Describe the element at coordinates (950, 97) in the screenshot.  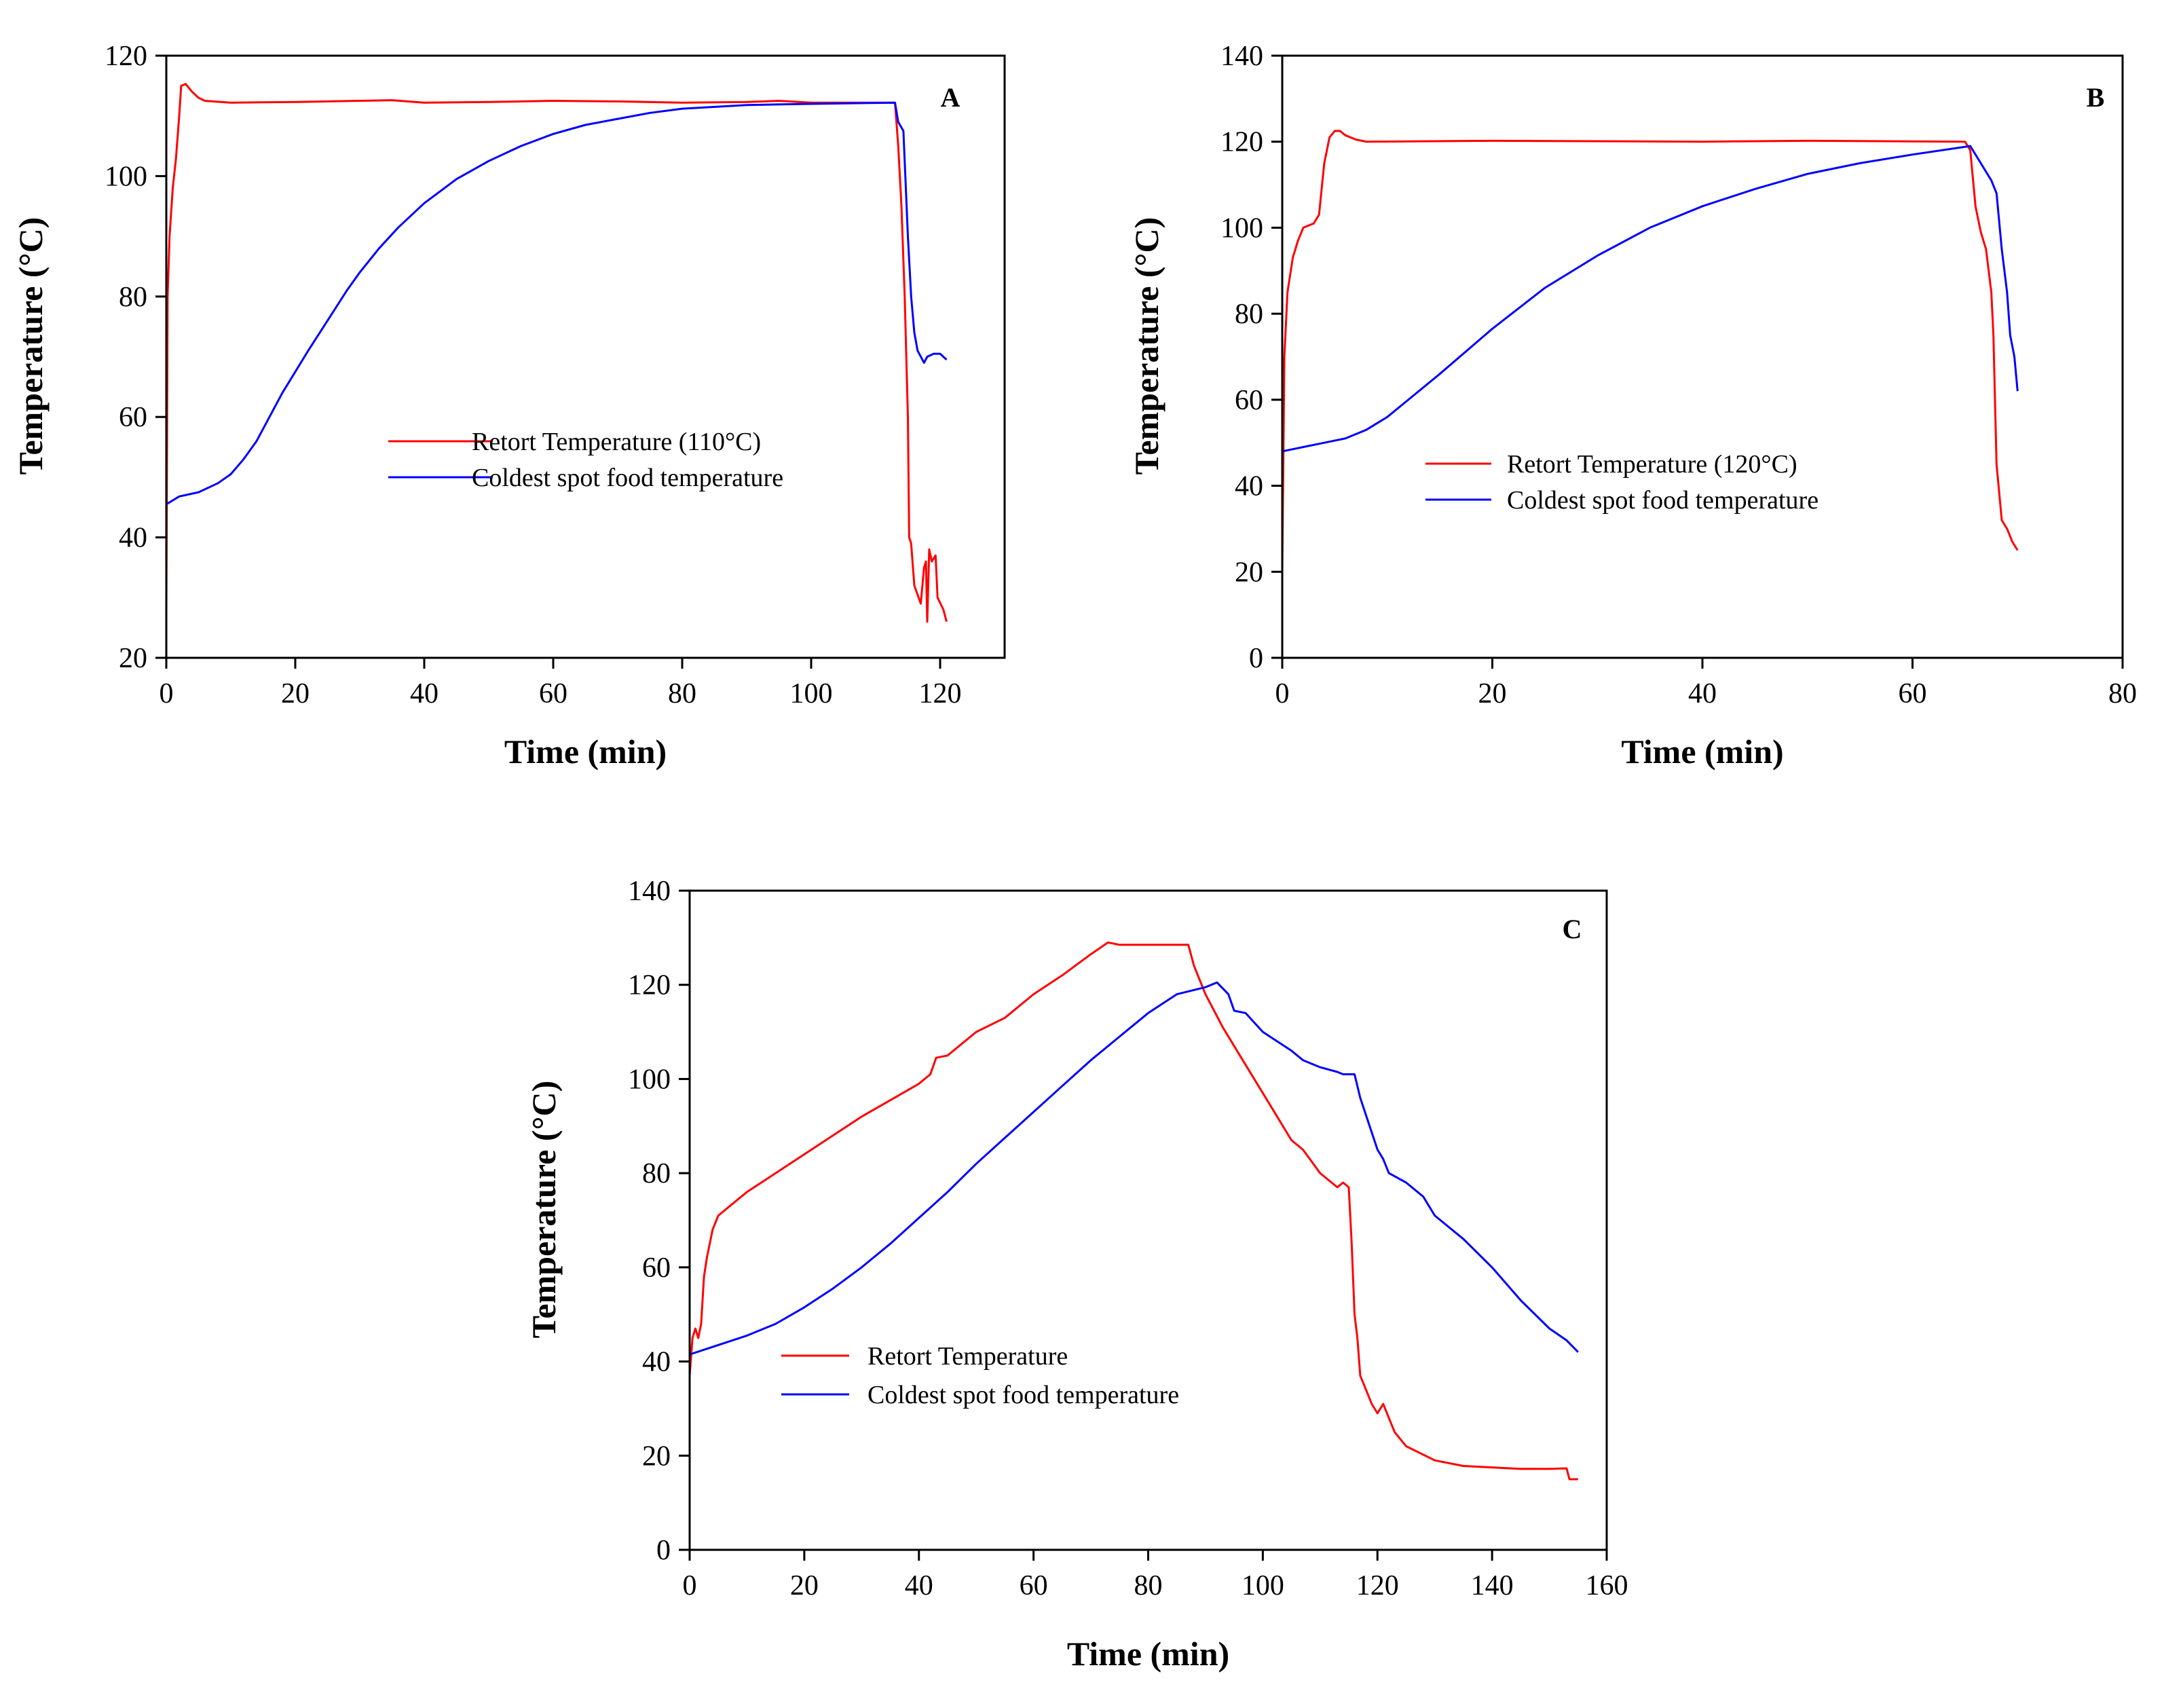
I see `panel-label: A` at that location.